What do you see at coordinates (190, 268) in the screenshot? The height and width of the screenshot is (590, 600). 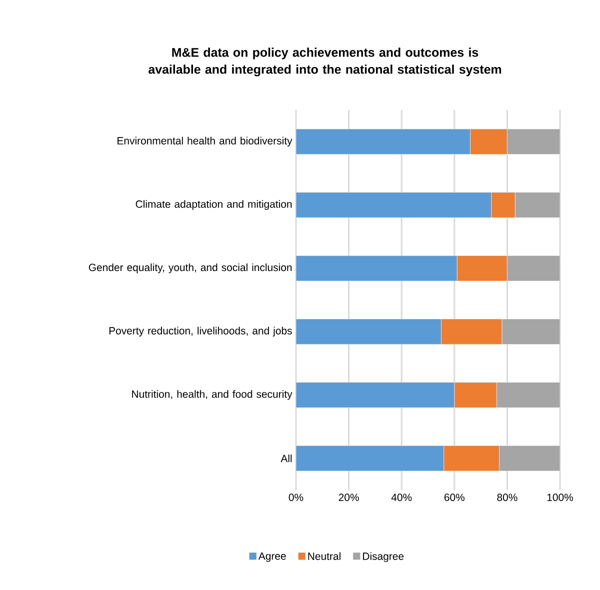 I see `y-tick-label: Gender equality, youth, and social inclusion` at bounding box center [190, 268].